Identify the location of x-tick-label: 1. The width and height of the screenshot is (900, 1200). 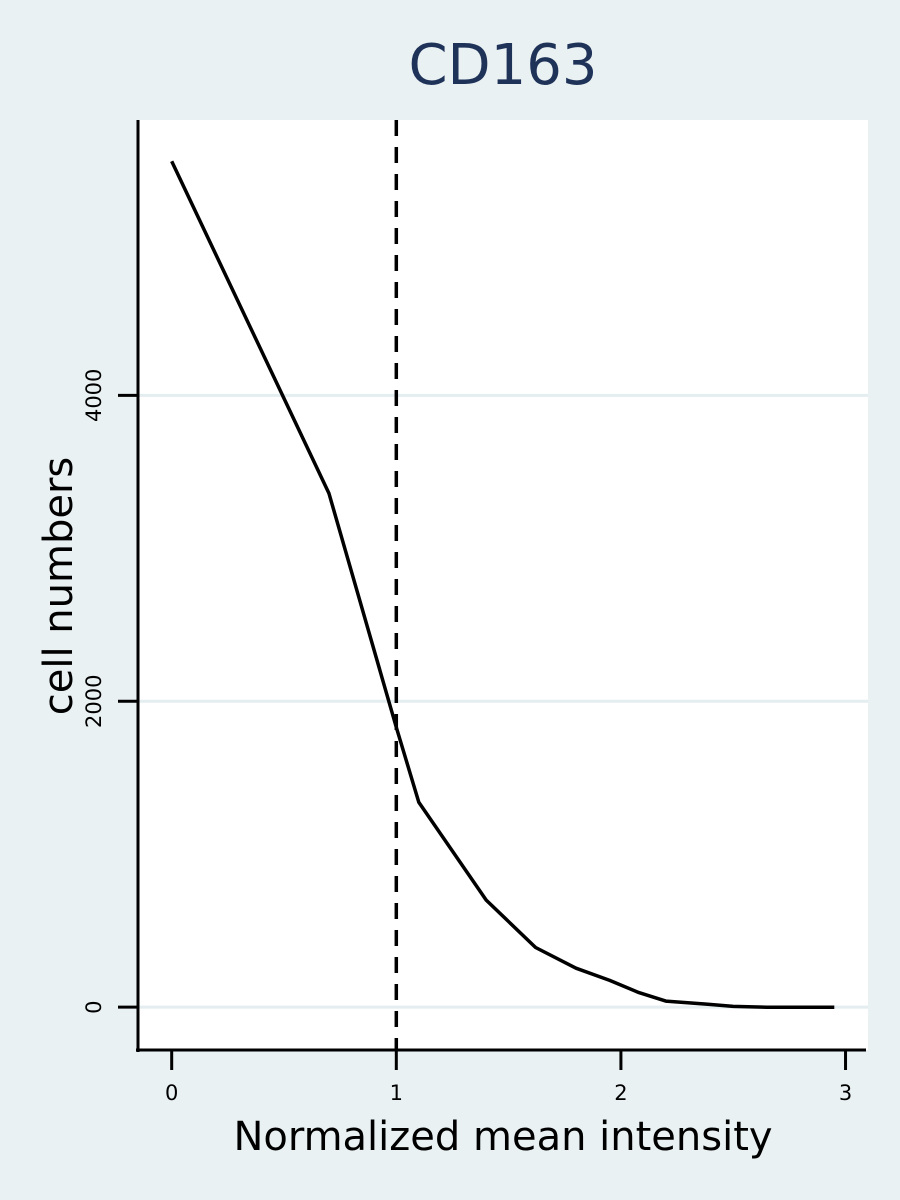
(396, 1093).